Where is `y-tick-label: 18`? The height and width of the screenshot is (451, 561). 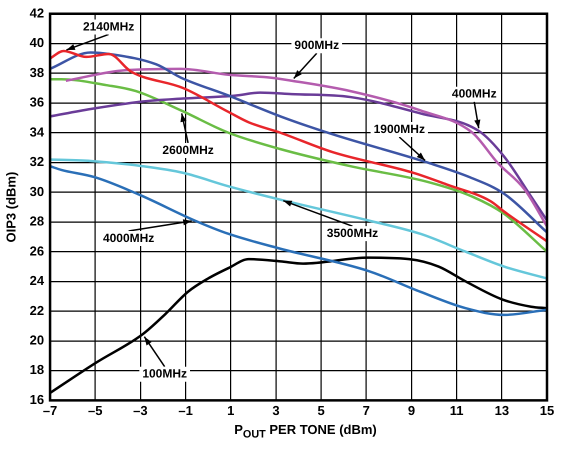
y-tick-label: 18 is located at coordinates (37, 370).